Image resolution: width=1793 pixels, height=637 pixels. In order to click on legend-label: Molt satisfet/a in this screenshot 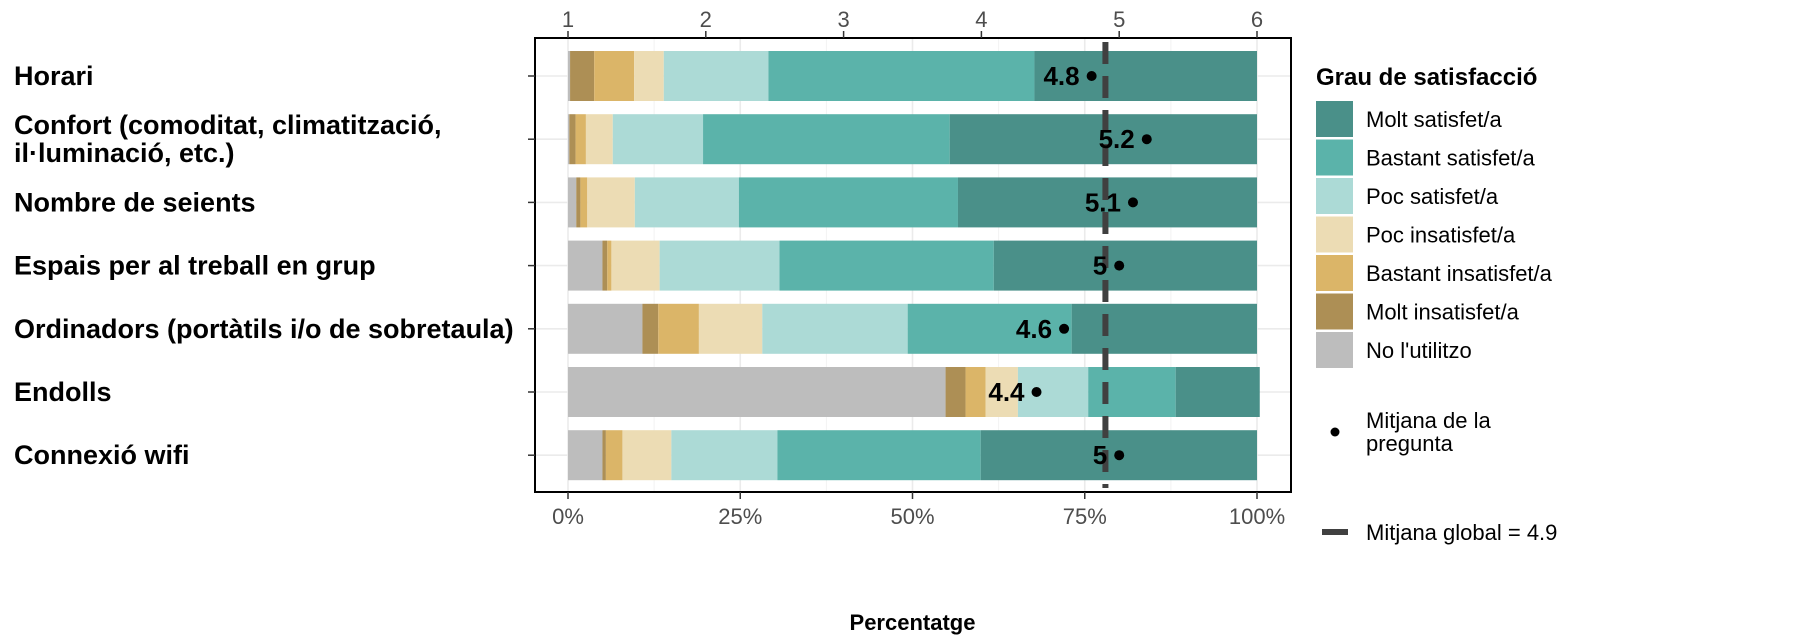, I will do `click(1434, 119)`.